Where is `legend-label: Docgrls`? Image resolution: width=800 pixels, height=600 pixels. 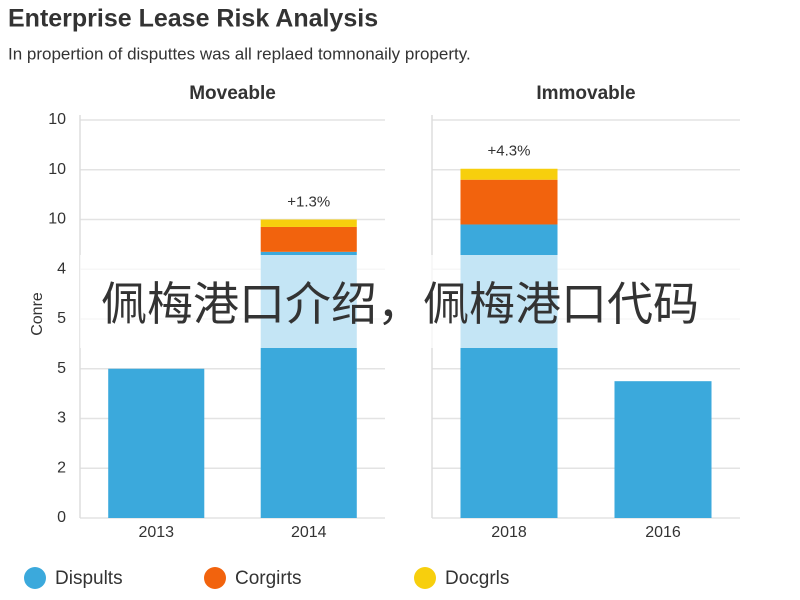
legend-label: Docgrls is located at coordinates (477, 578).